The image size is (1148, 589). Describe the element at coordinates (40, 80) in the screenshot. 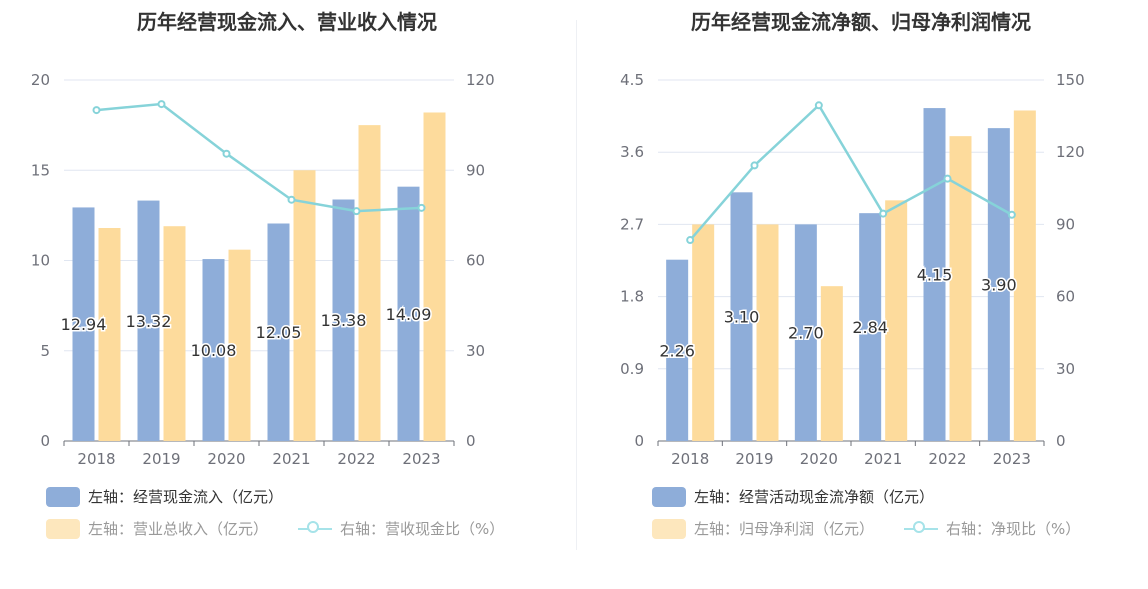

I see `left-axis-tick-label: 20` at that location.